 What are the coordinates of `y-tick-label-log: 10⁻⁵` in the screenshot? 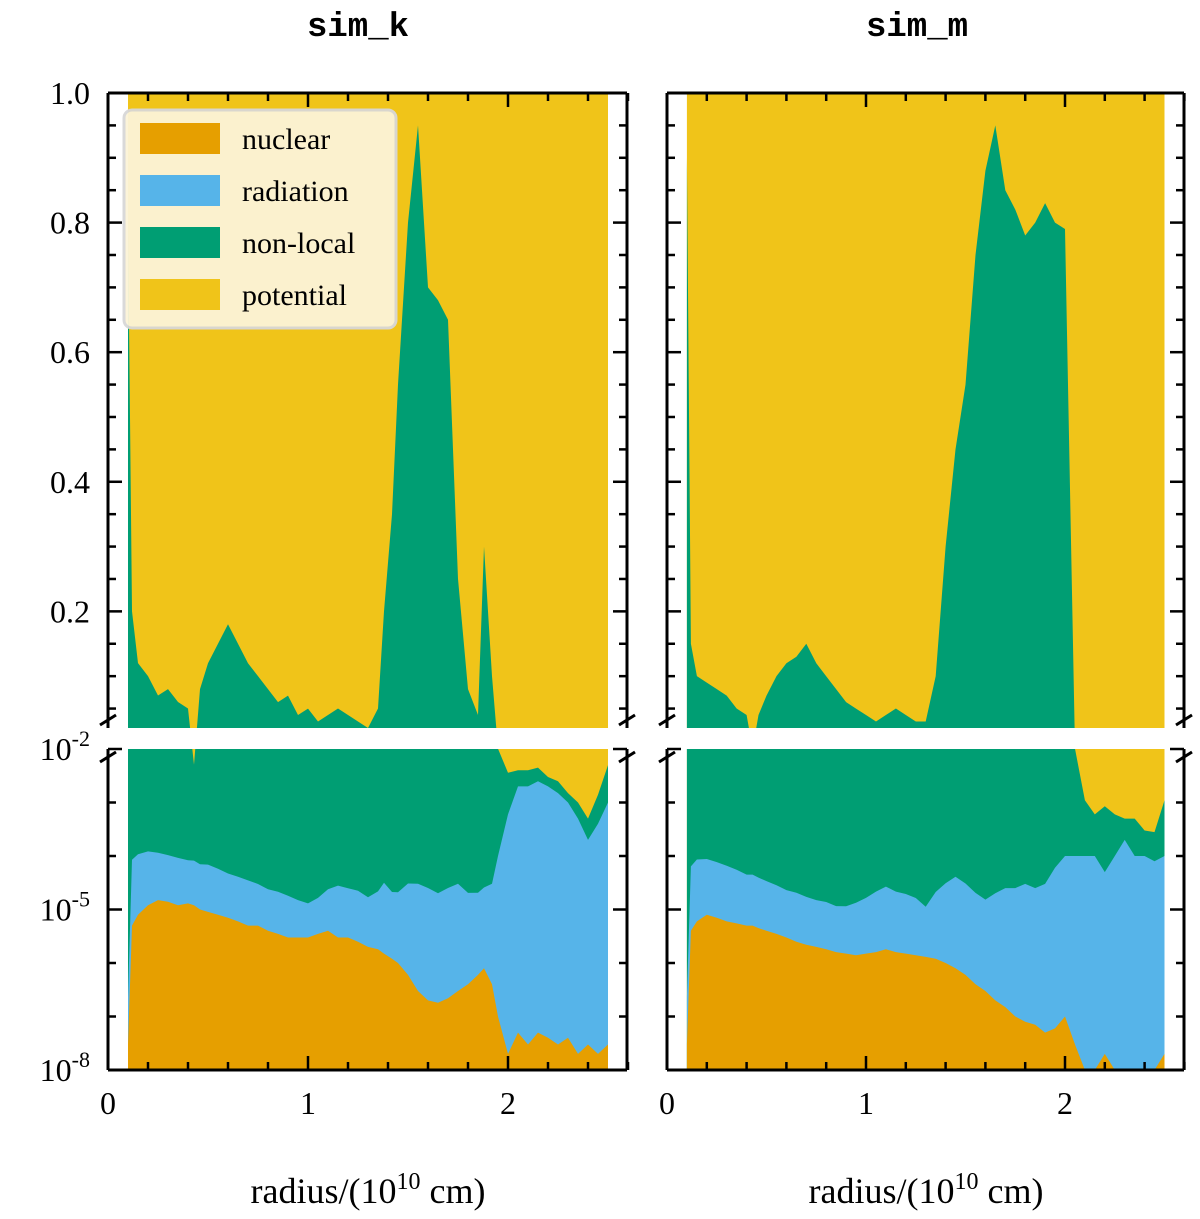 It's located at (65, 907).